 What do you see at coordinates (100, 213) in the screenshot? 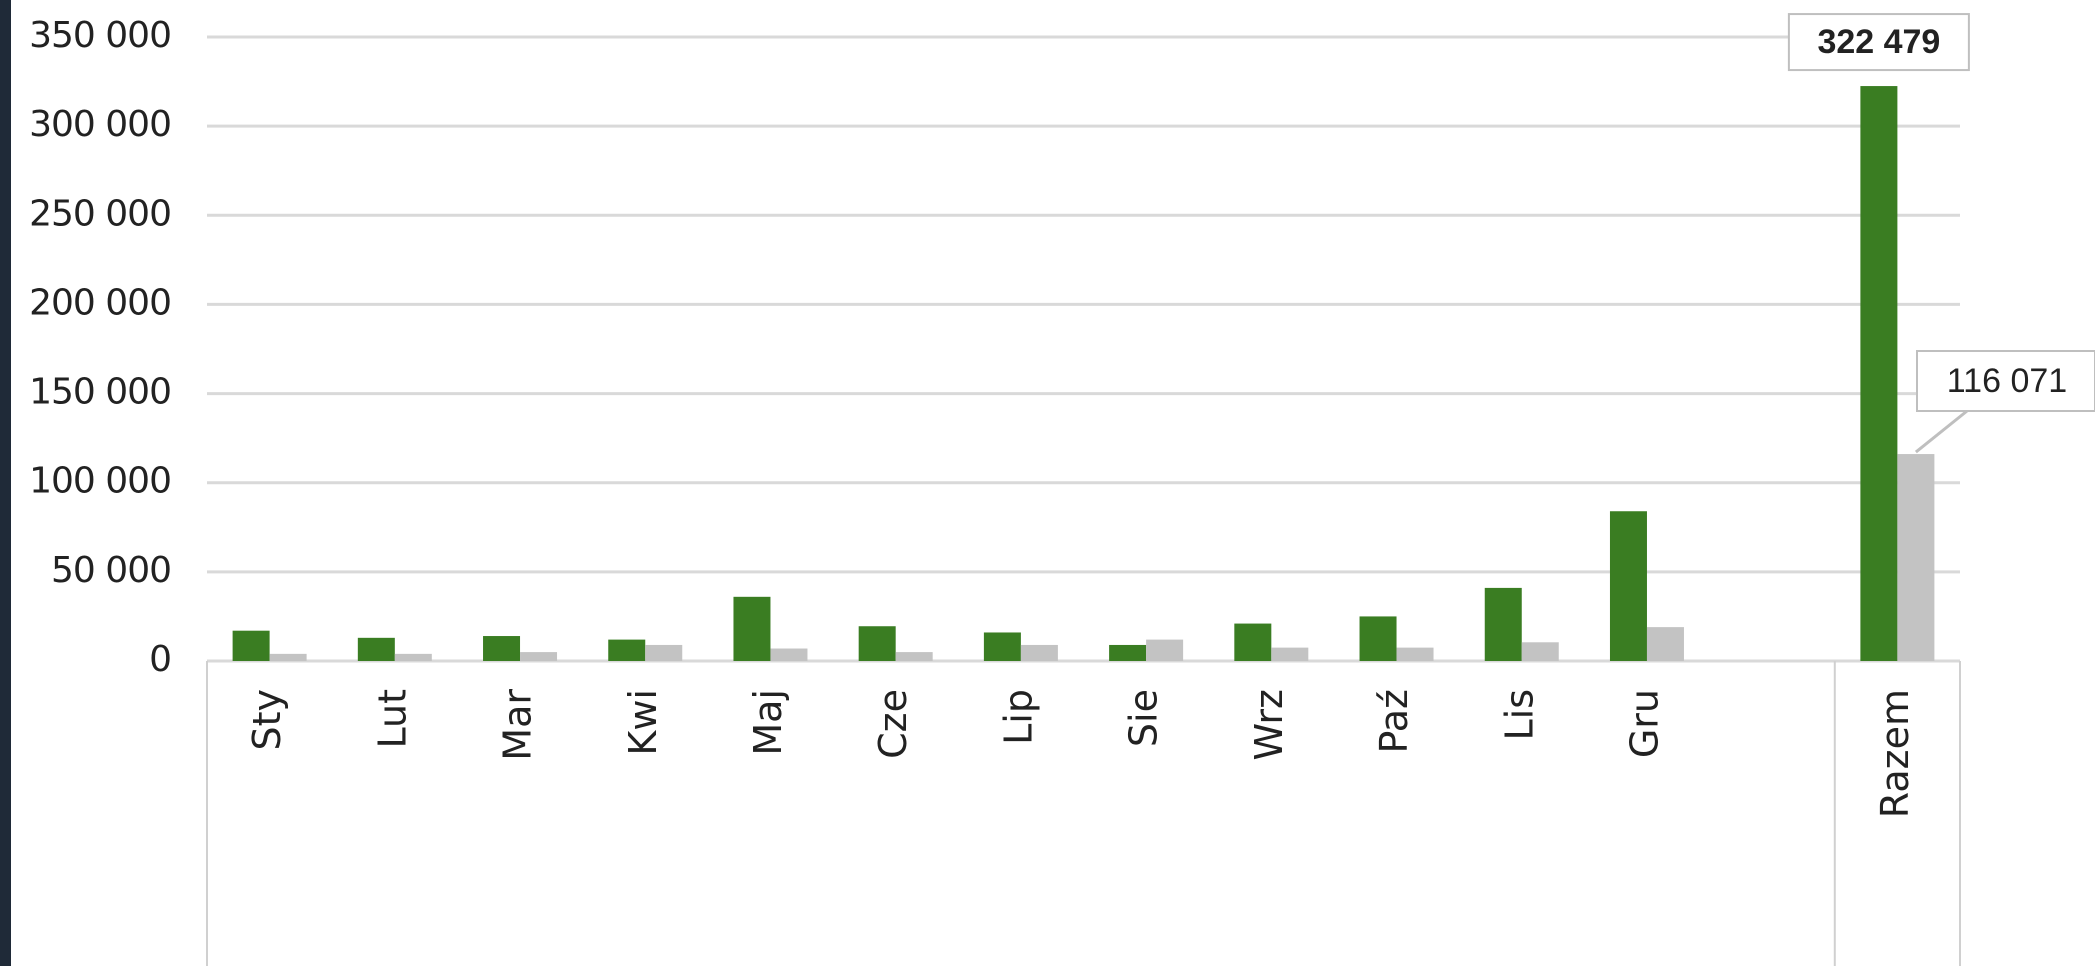
I see `y-tick-label: 250 000` at bounding box center [100, 213].